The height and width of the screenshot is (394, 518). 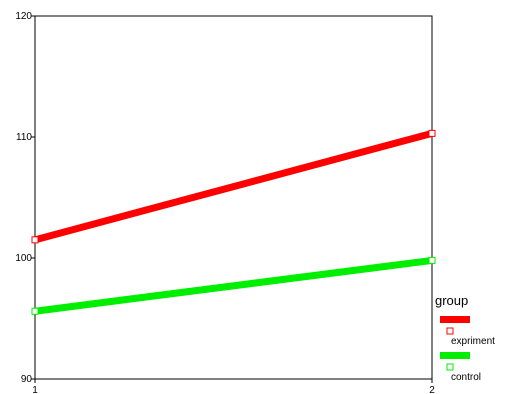 I want to click on y-tick-label: 100, so click(x=23, y=258).